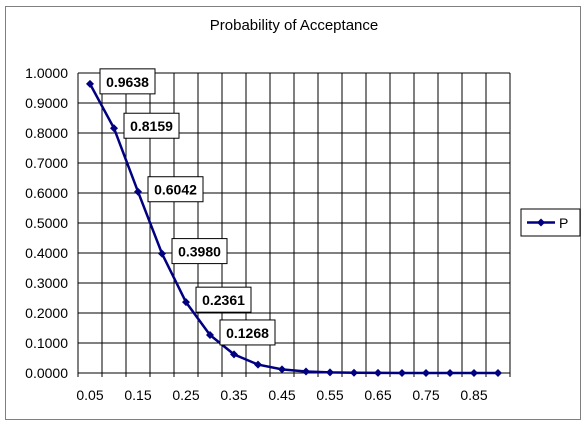 The width and height of the screenshot is (588, 427). I want to click on x-tick-label: 0.45, so click(281, 395).